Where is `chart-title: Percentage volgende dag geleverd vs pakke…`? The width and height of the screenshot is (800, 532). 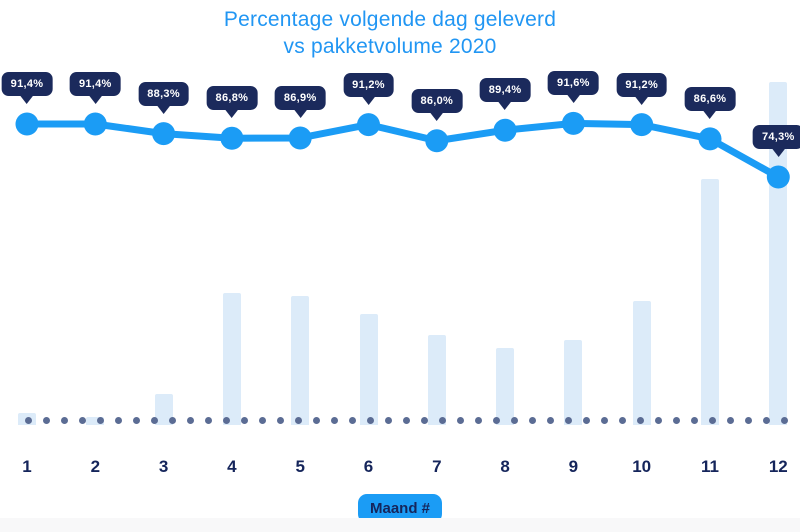
chart-title: Percentage volgende dag geleverd vs pakke… is located at coordinates (390, 33).